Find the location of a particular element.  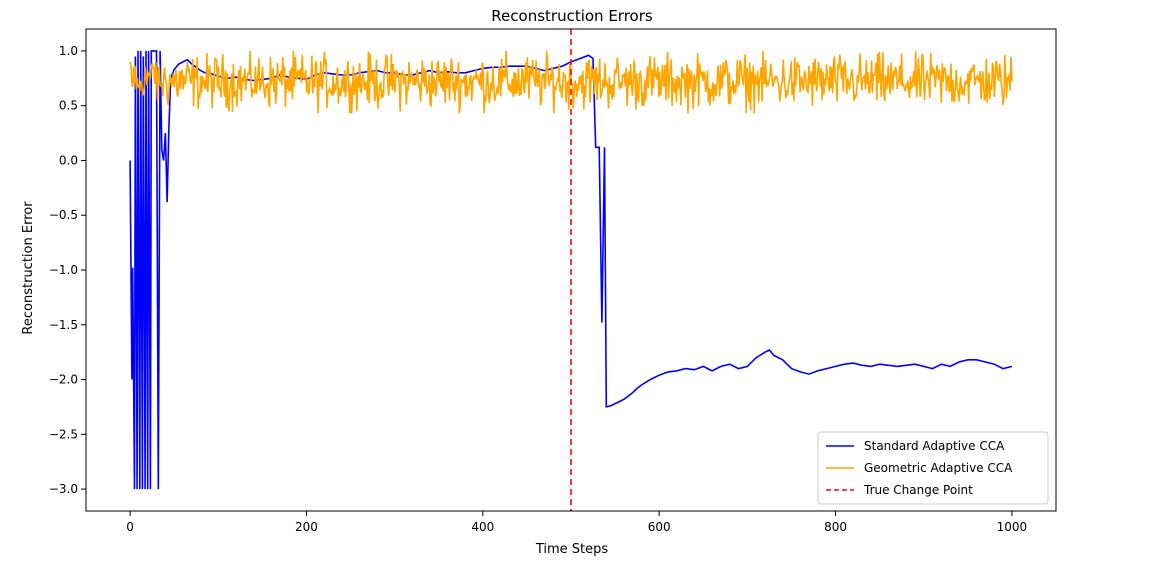

x-tick-label: 600 is located at coordinates (659, 527).